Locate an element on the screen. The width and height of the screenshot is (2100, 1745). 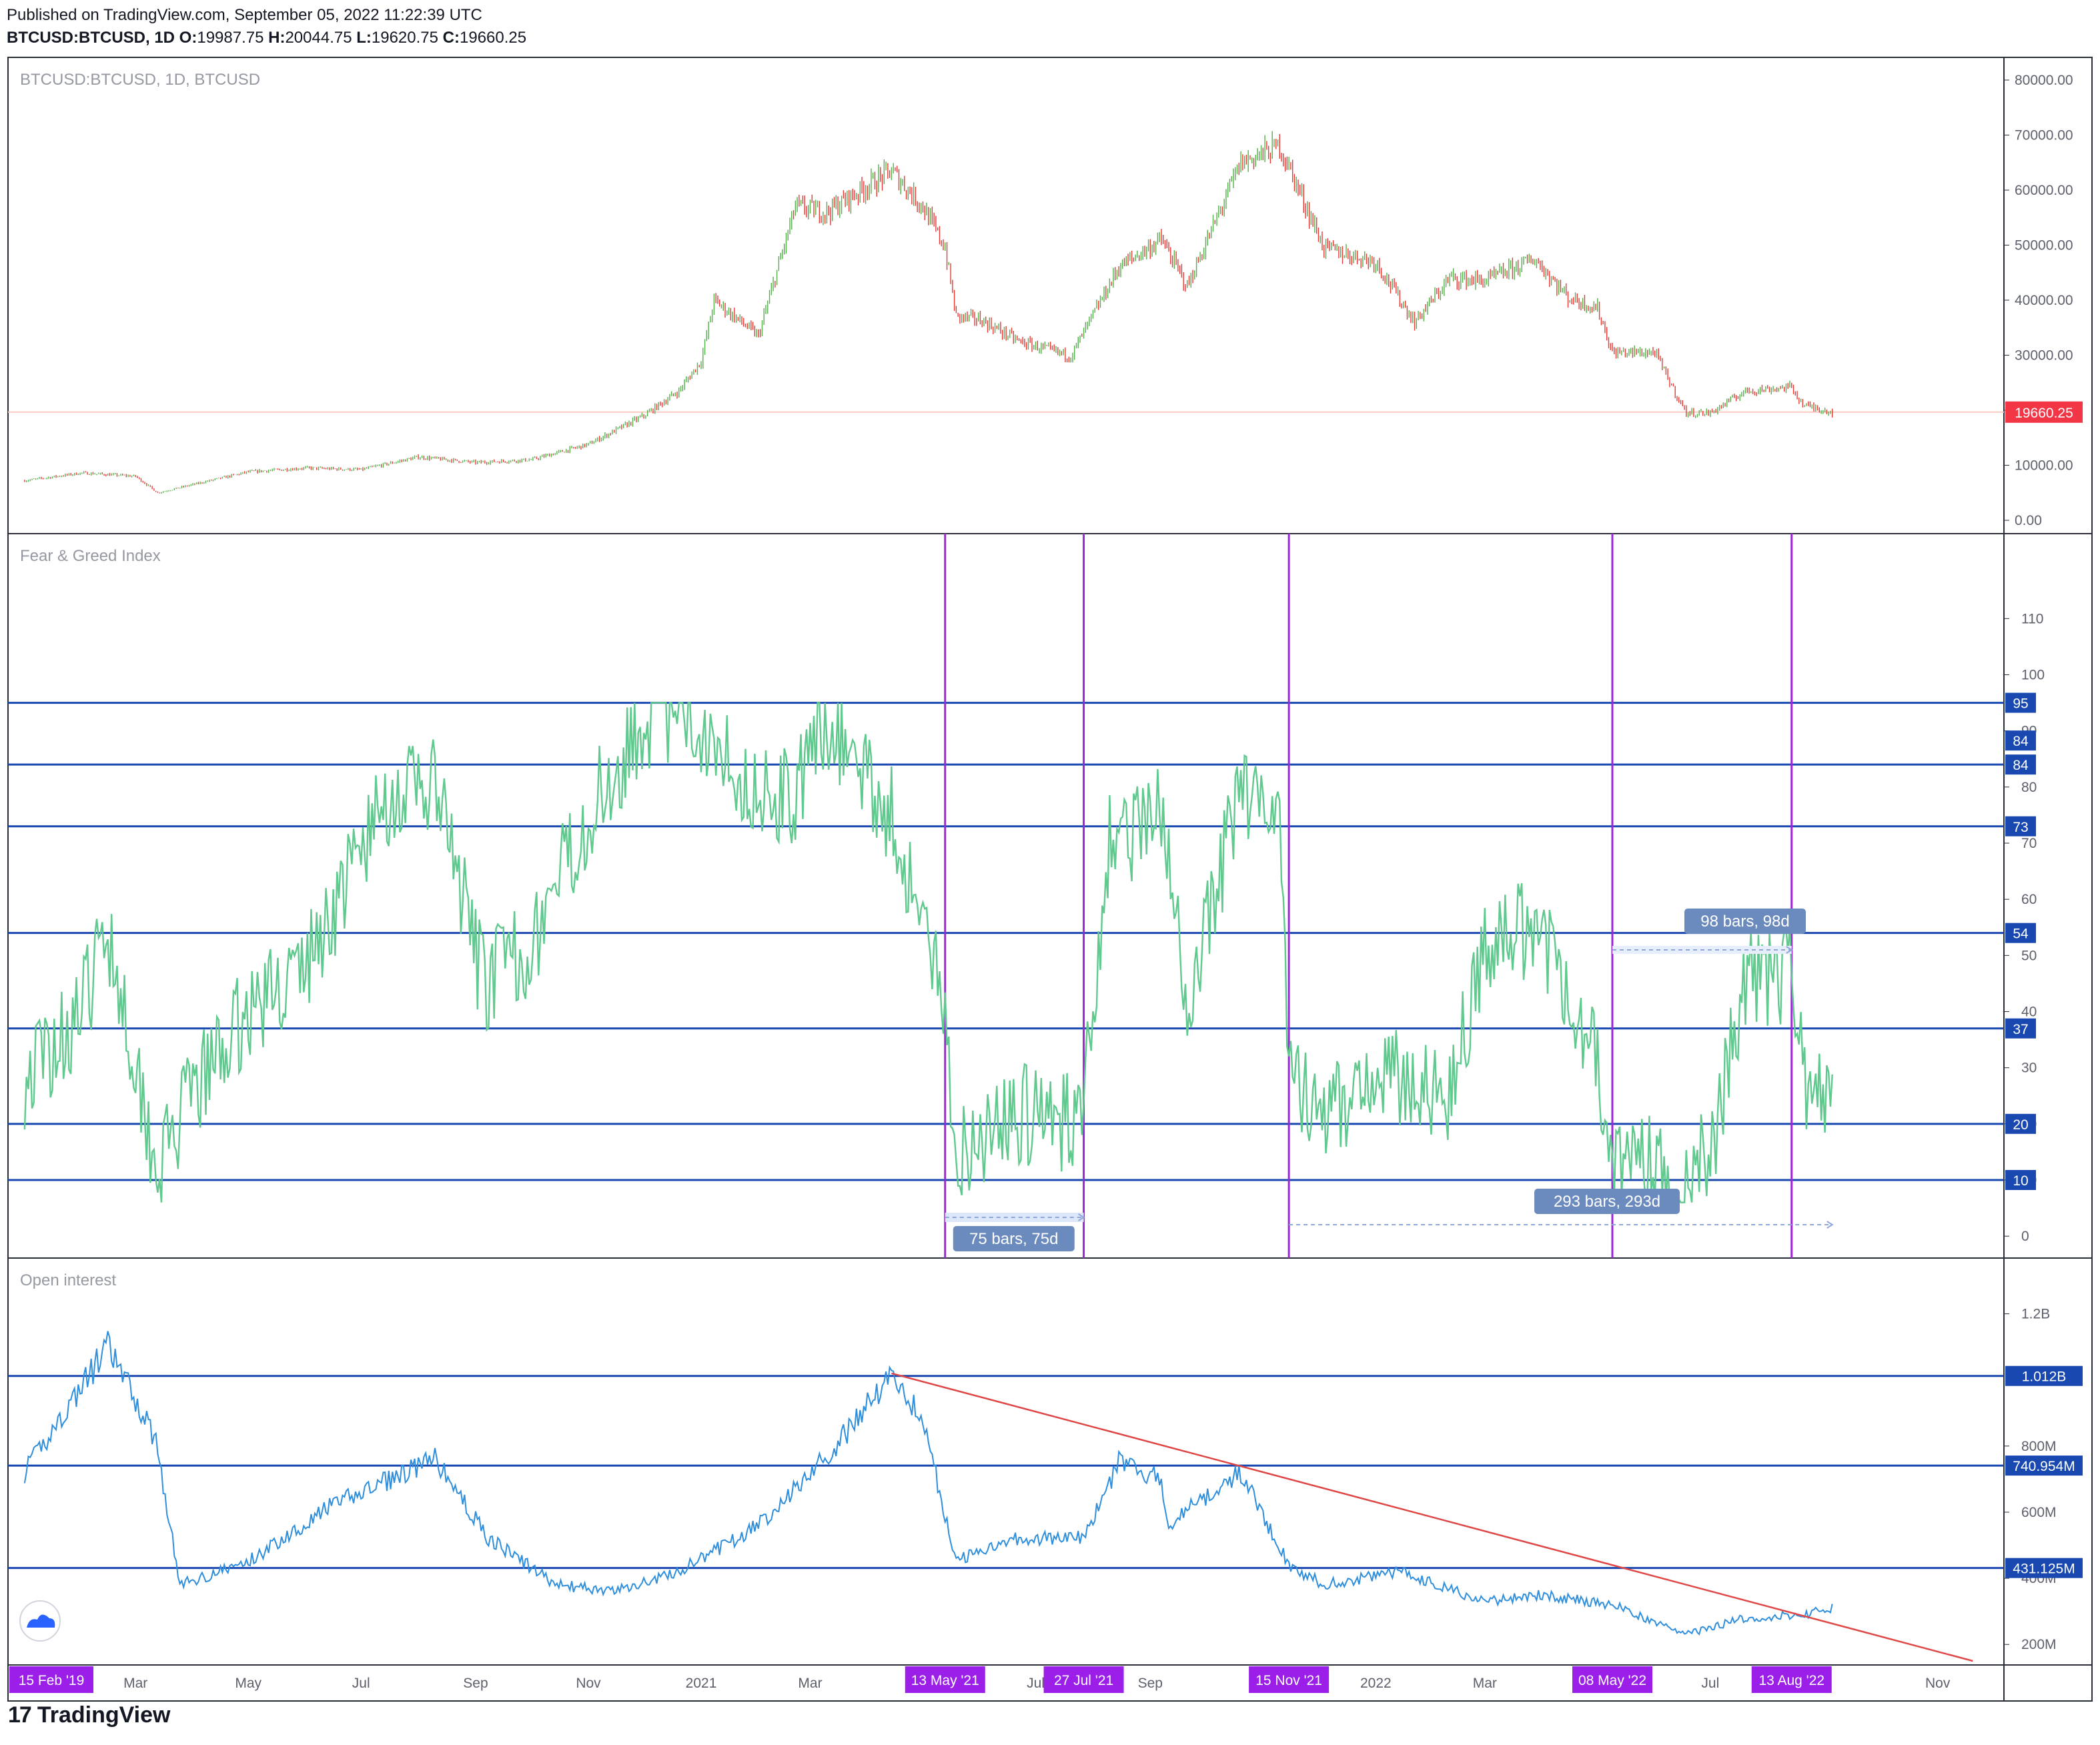
svg-text: 740.954M is located at coordinates (2044, 1466).